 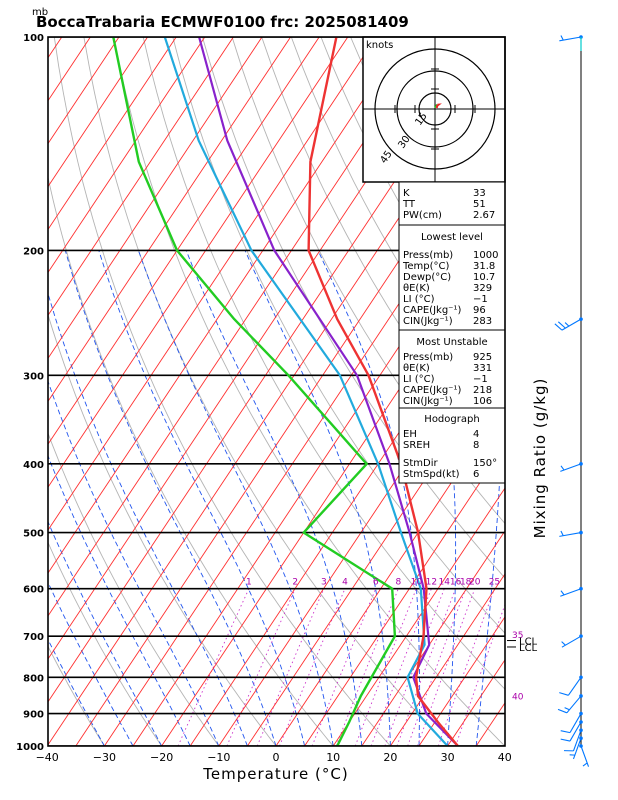 What do you see at coordinates (432, 390) in the screenshot?
I see `index-label: CAPE(Jkg⁻¹)` at bounding box center [432, 390].